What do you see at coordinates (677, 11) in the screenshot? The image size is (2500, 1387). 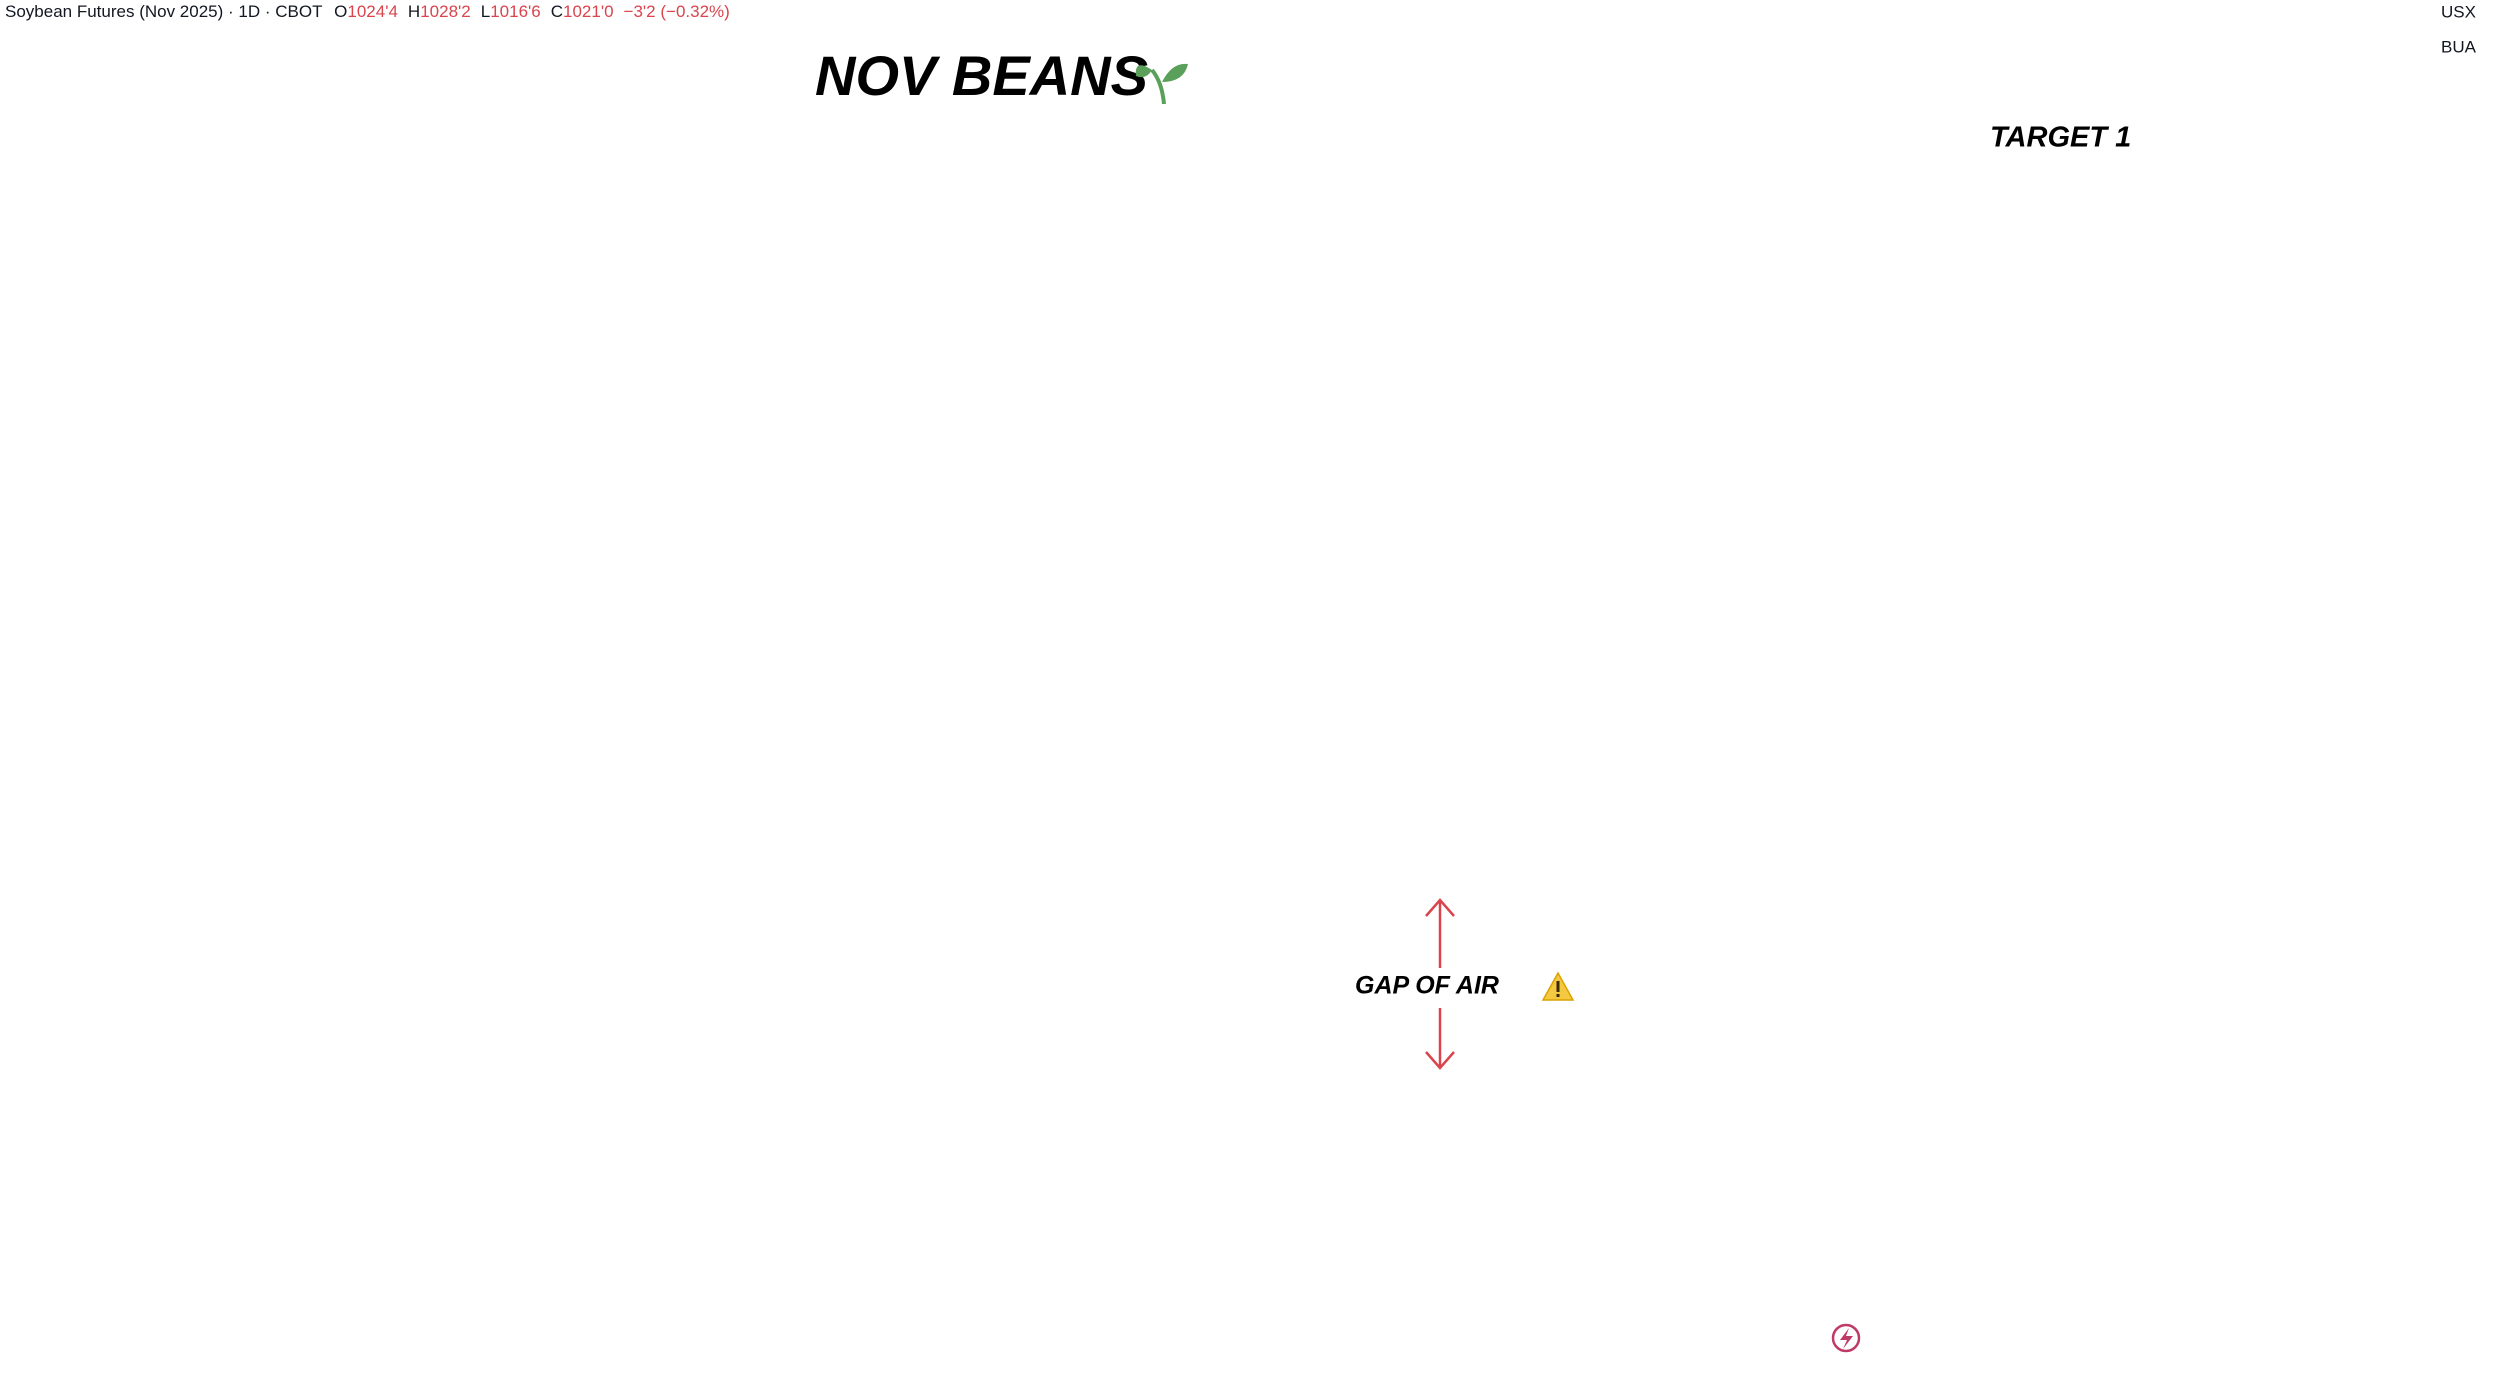 I see `change: −3'2 (−0.32%)` at bounding box center [677, 11].